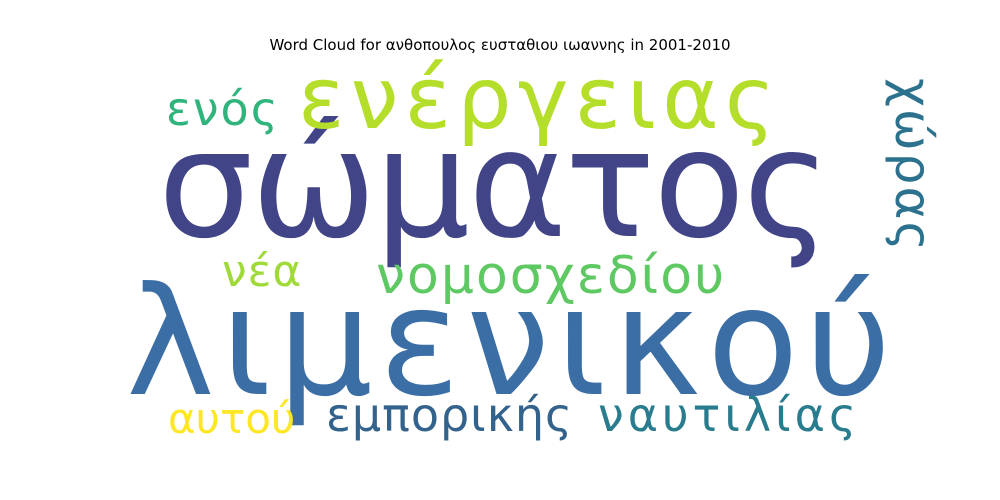 The image size is (1000, 500). Describe the element at coordinates (223, 109) in the screenshot. I see `word-enos: ενός` at that location.